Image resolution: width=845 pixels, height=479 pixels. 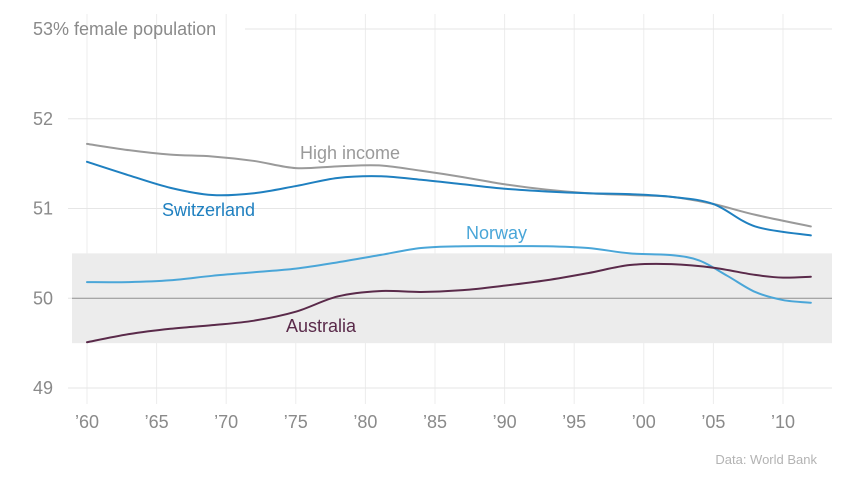 I want to click on x-tick-label: ’80, so click(x=365, y=422).